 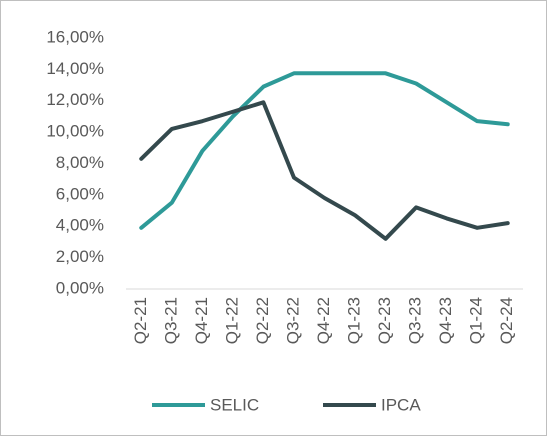 I want to click on y-tick-label: 12,00%, so click(x=75, y=99).